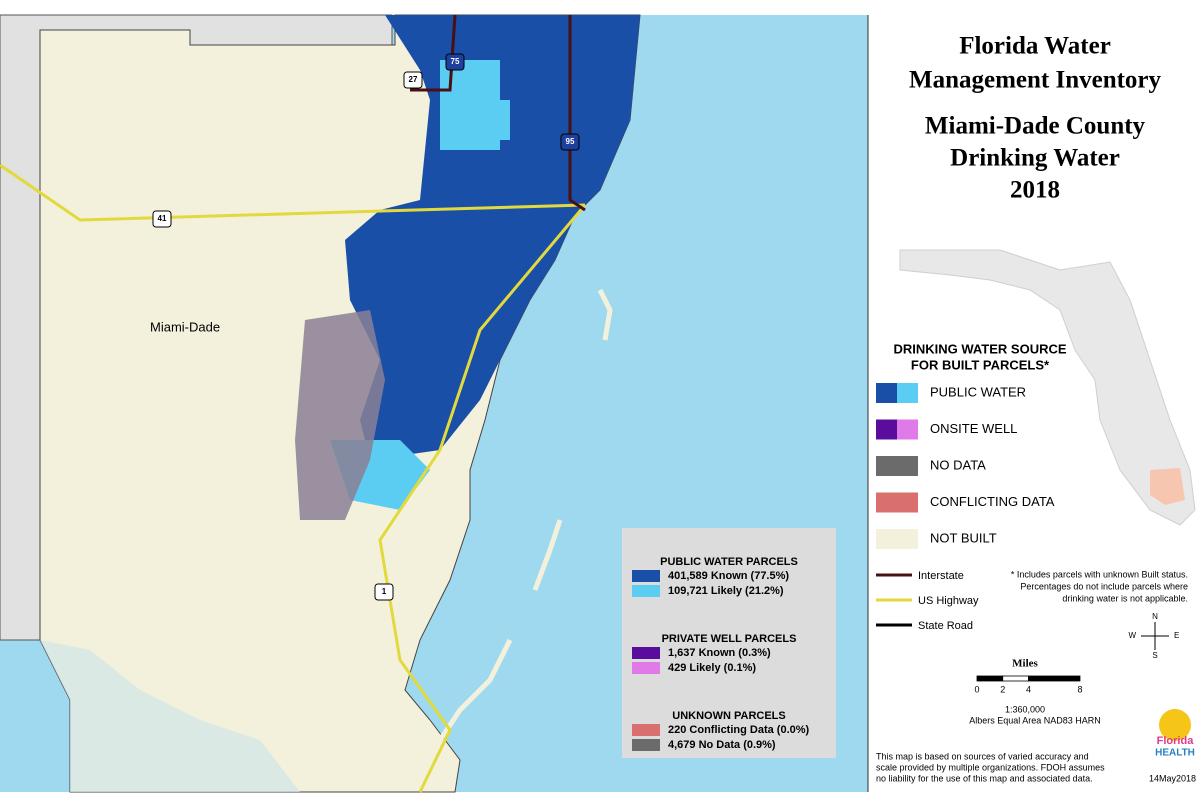 This screenshot has width=1200, height=805. What do you see at coordinates (1176, 635) in the screenshot?
I see `compass-e: E` at bounding box center [1176, 635].